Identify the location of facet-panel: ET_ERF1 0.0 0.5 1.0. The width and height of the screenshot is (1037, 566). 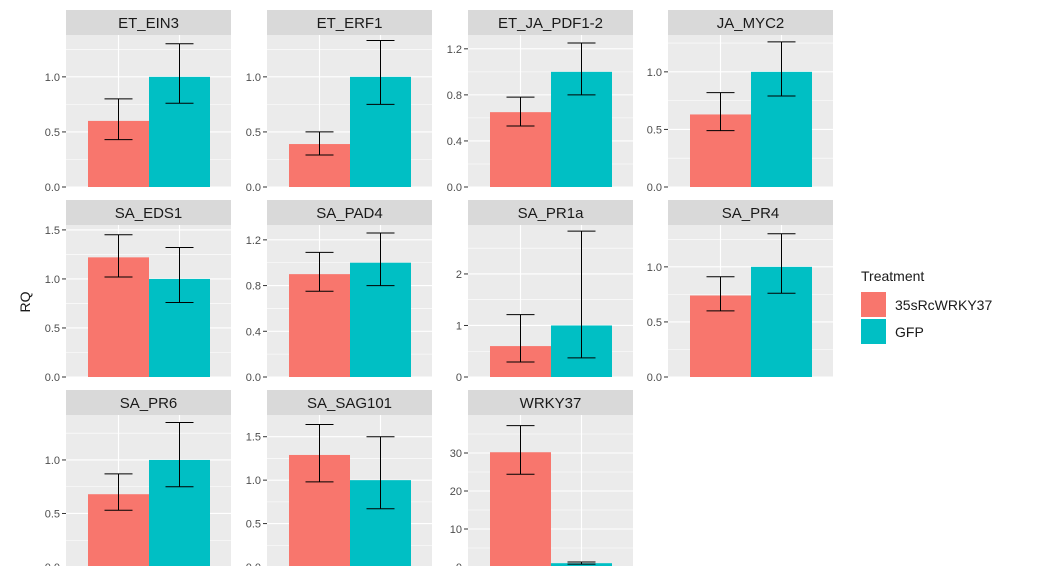
(339, 102).